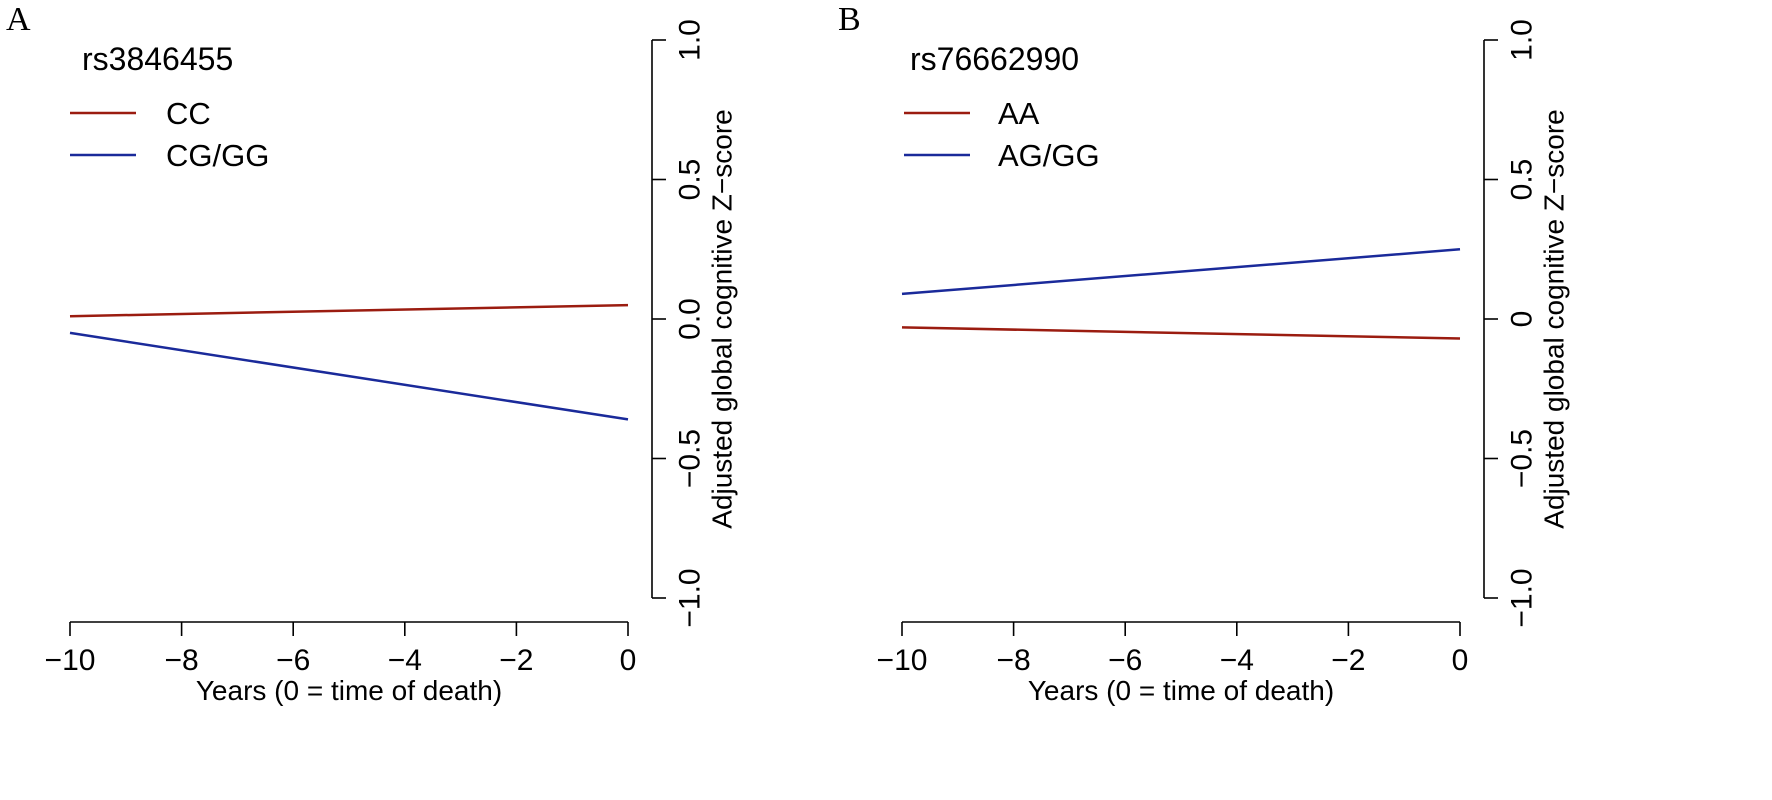 Image resolution: width=1772 pixels, height=800 pixels. I want to click on series-line-cg-gg, so click(349, 376).